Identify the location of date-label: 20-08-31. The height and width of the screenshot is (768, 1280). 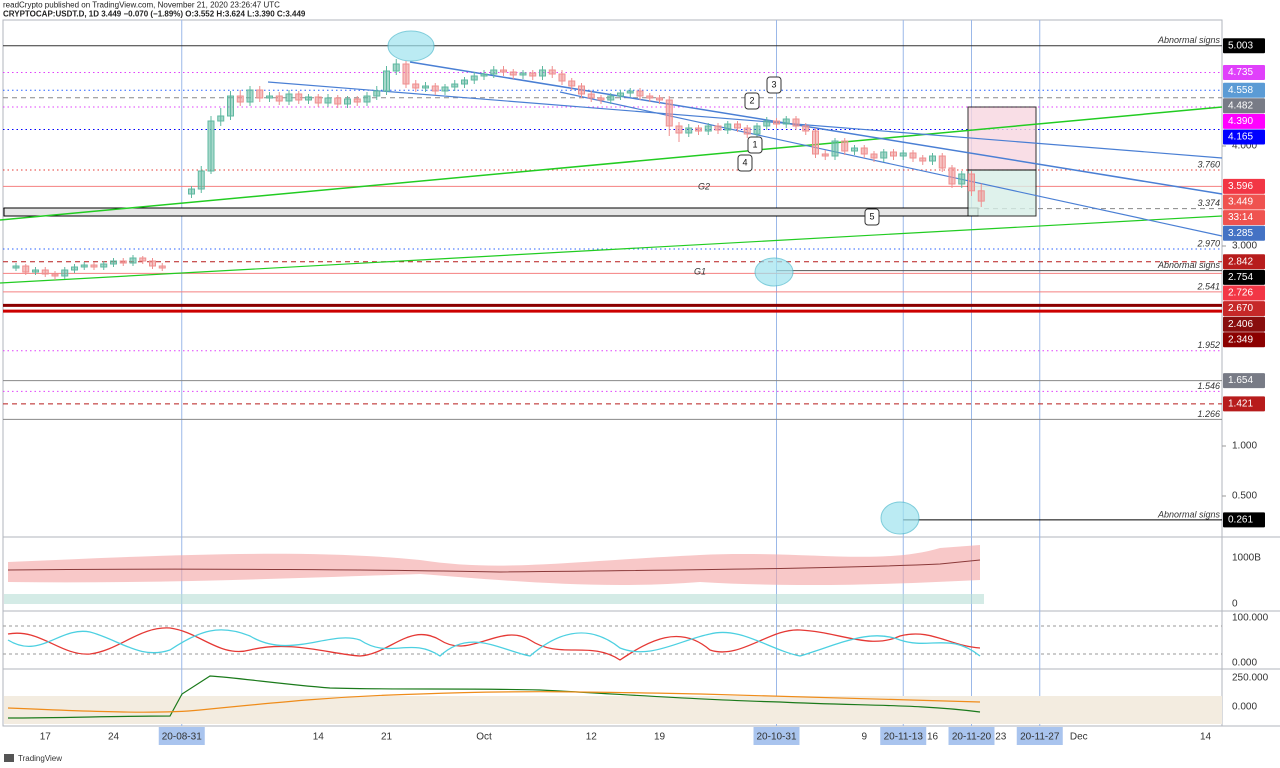
(182, 737).